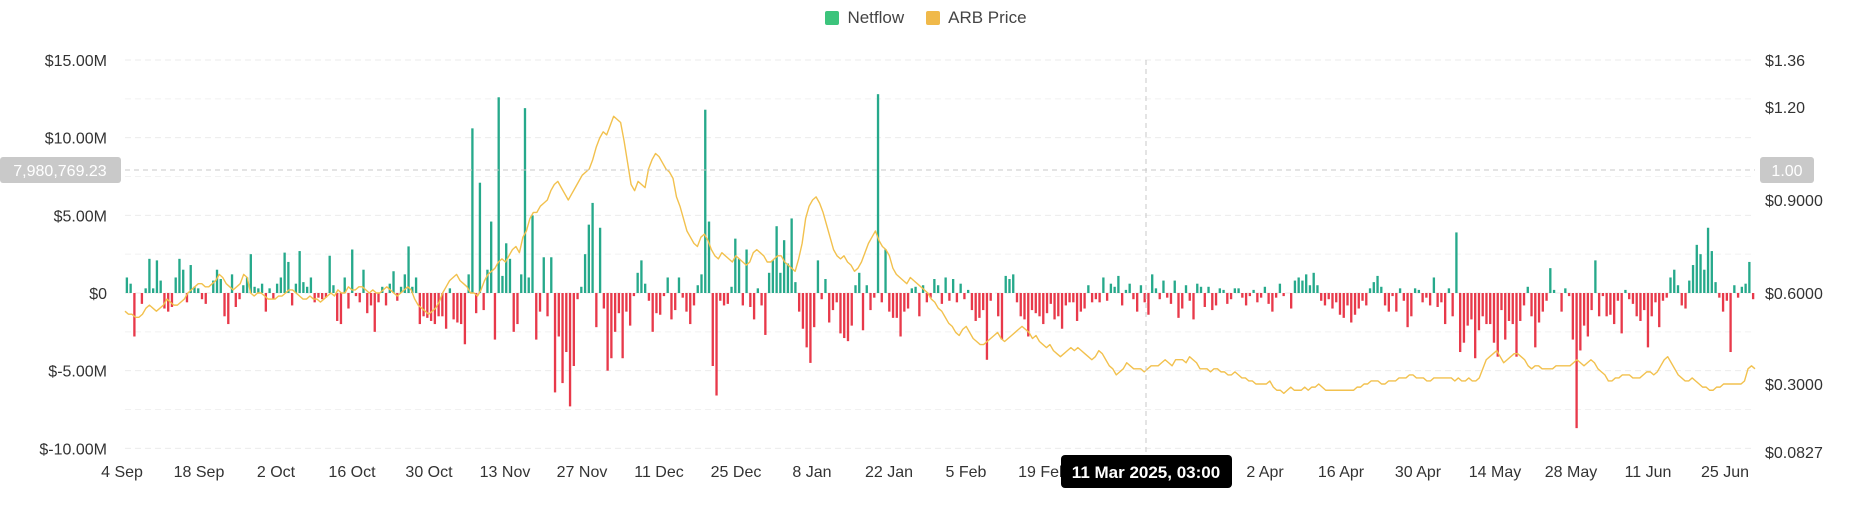  What do you see at coordinates (76, 139) in the screenshot?
I see `left-tick-label: $10.00M` at bounding box center [76, 139].